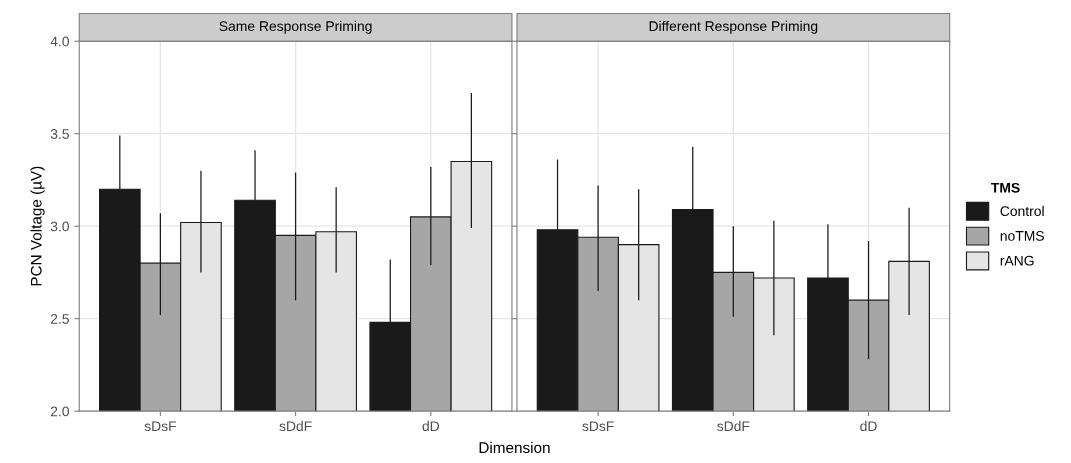 This screenshot has height=463, width=1071. Describe the element at coordinates (59, 318) in the screenshot. I see `y-tick-label: 2.5` at that location.